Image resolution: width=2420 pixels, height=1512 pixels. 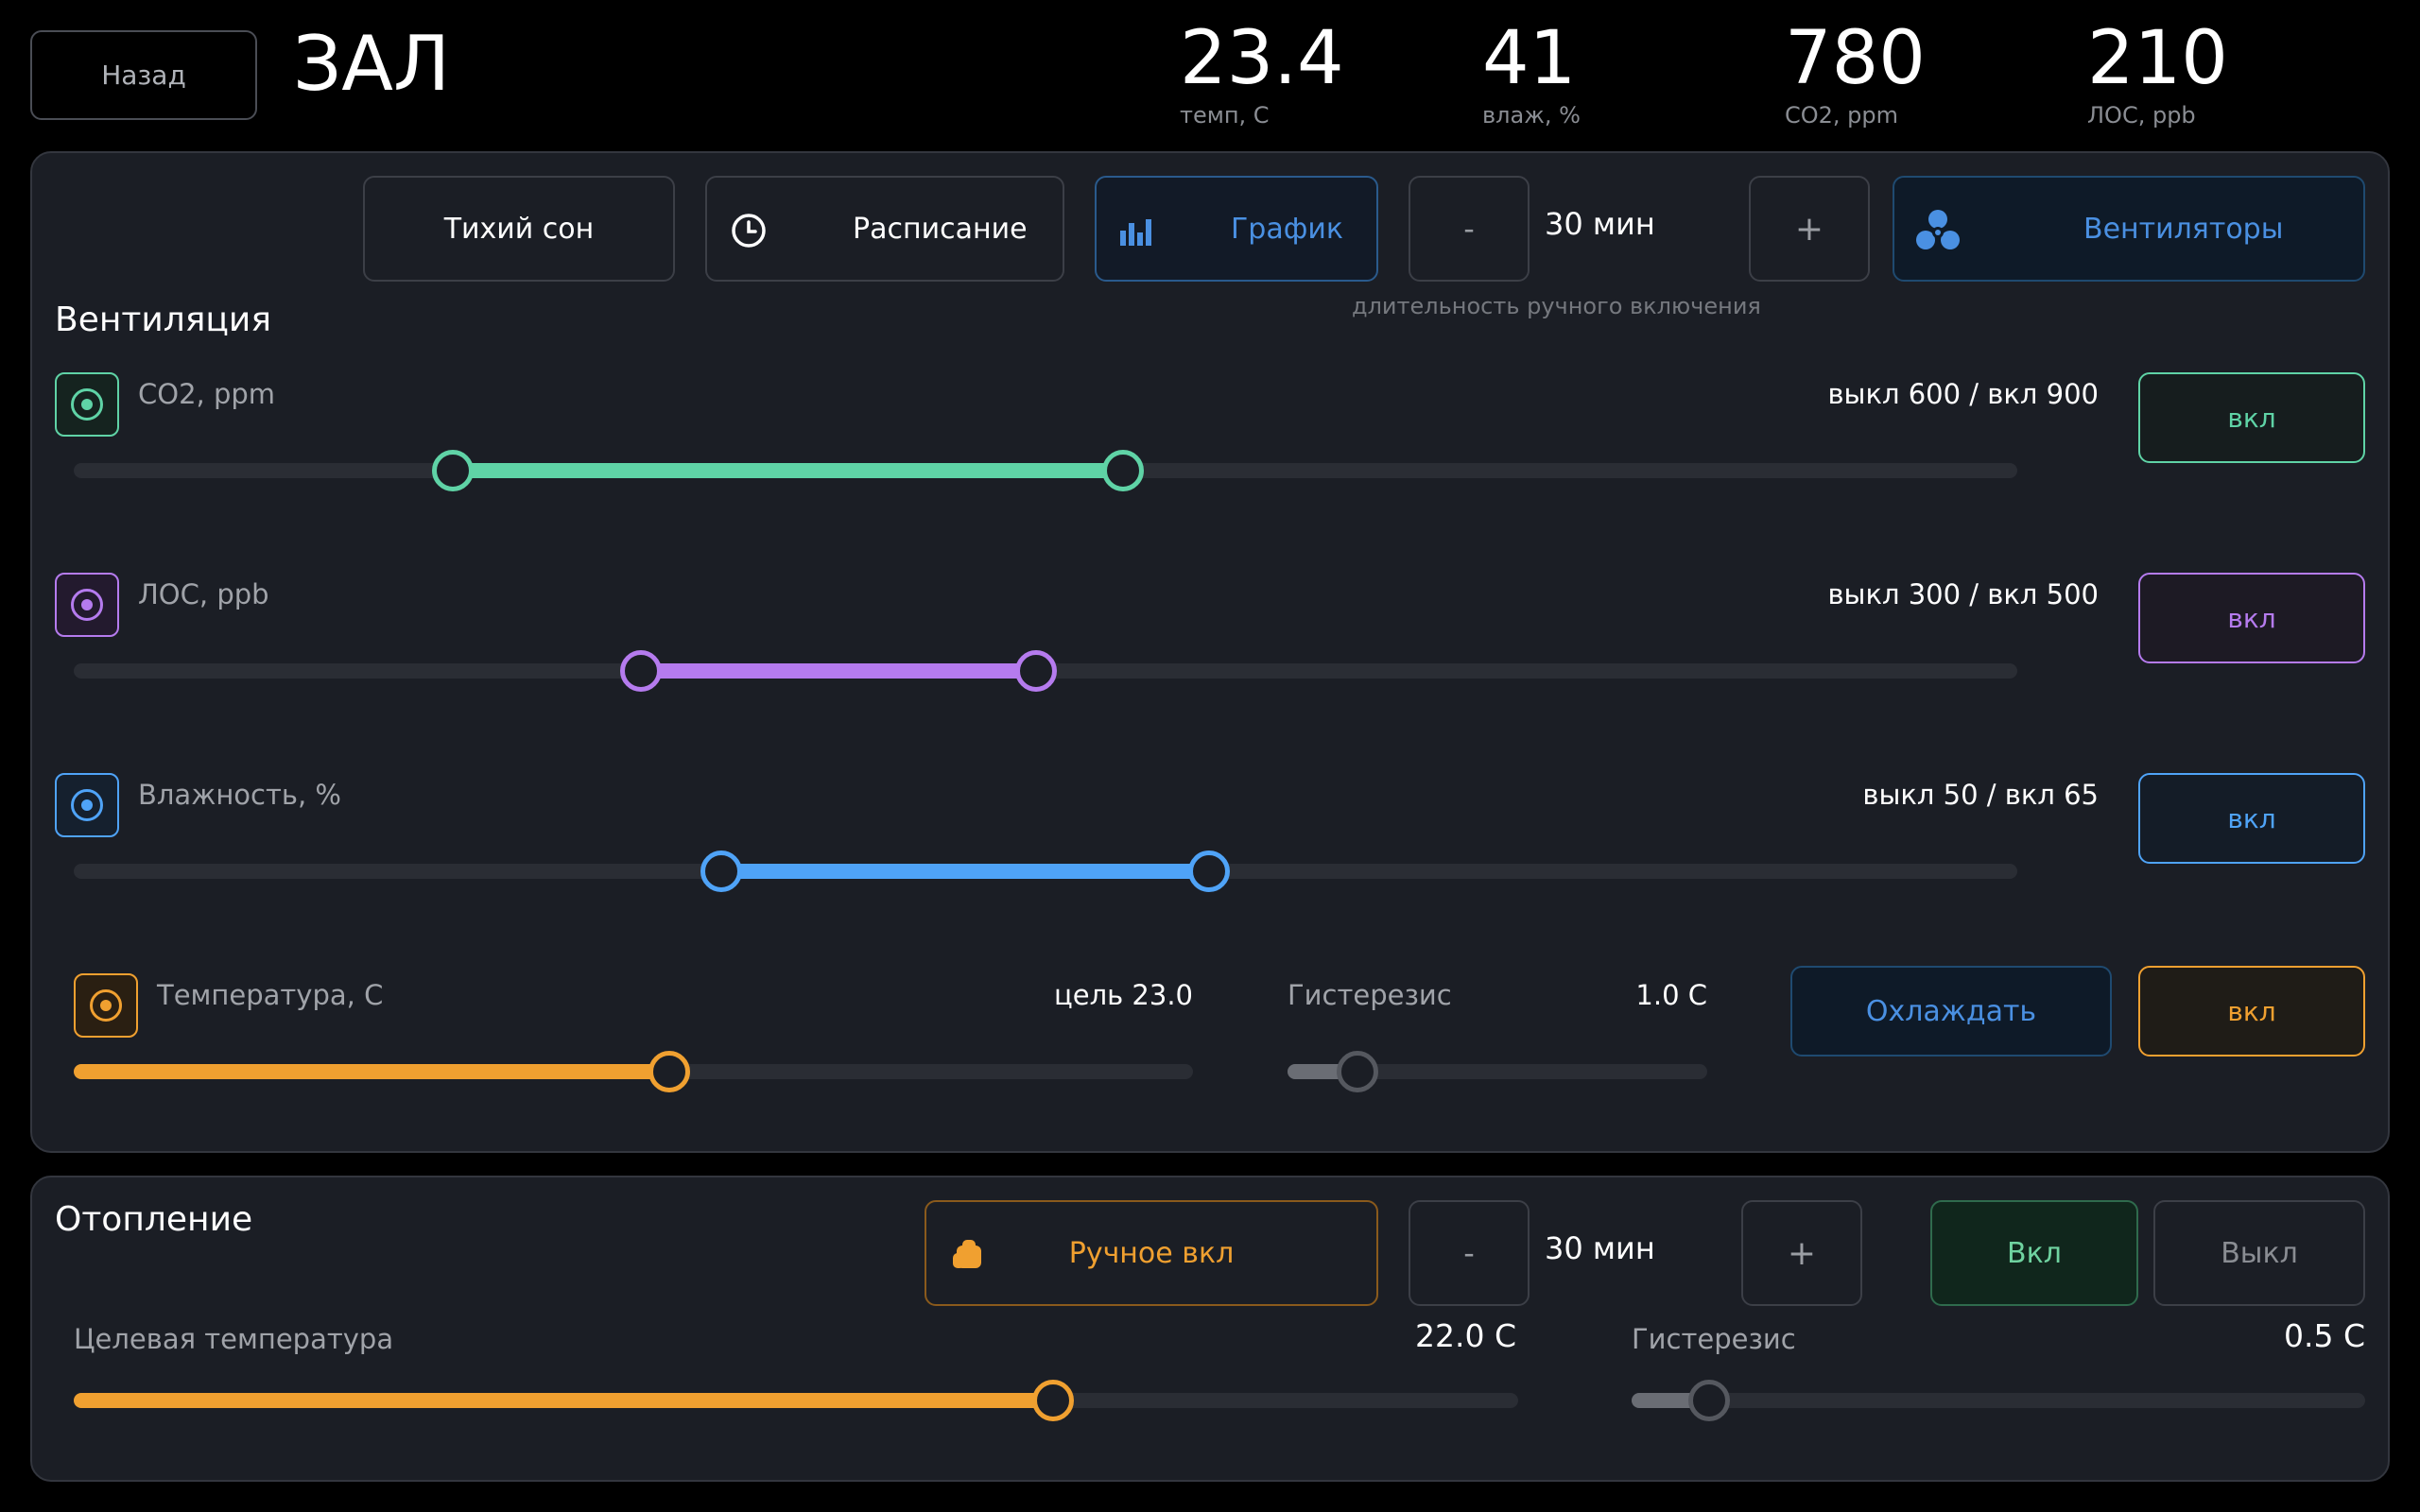 I want to click on humidity-low-handle, so click(x=721, y=871).